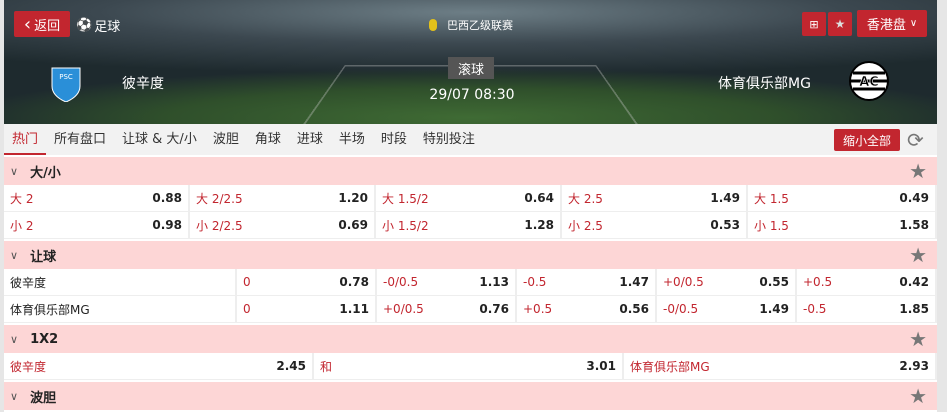 The image size is (947, 412). Describe the element at coordinates (22, 198) in the screenshot. I see `odds-line: 大 2` at that location.